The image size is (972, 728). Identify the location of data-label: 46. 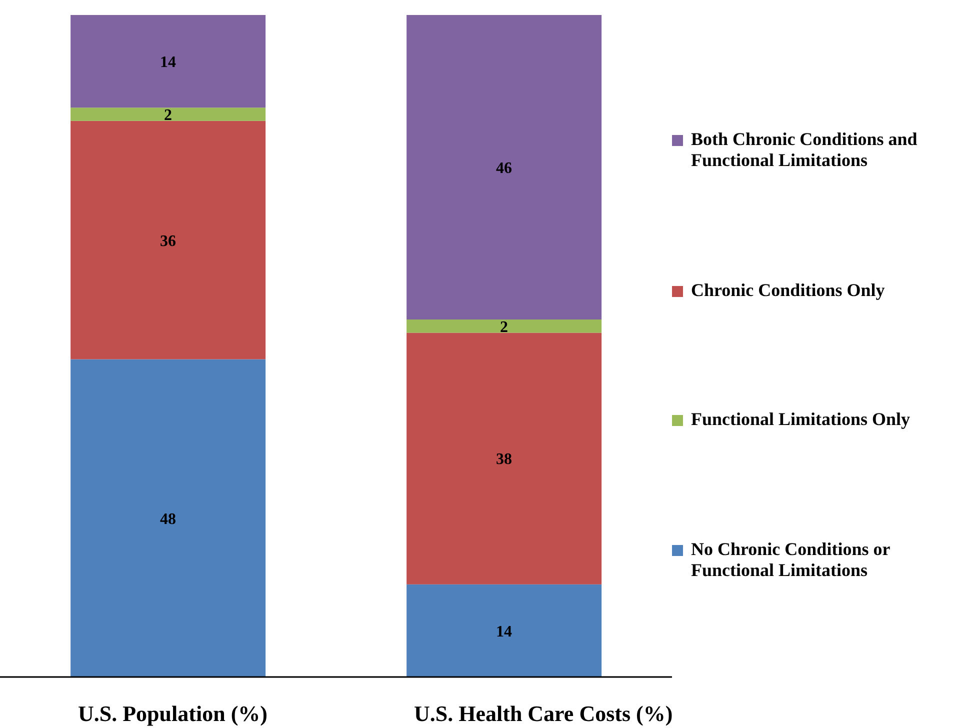
(504, 168).